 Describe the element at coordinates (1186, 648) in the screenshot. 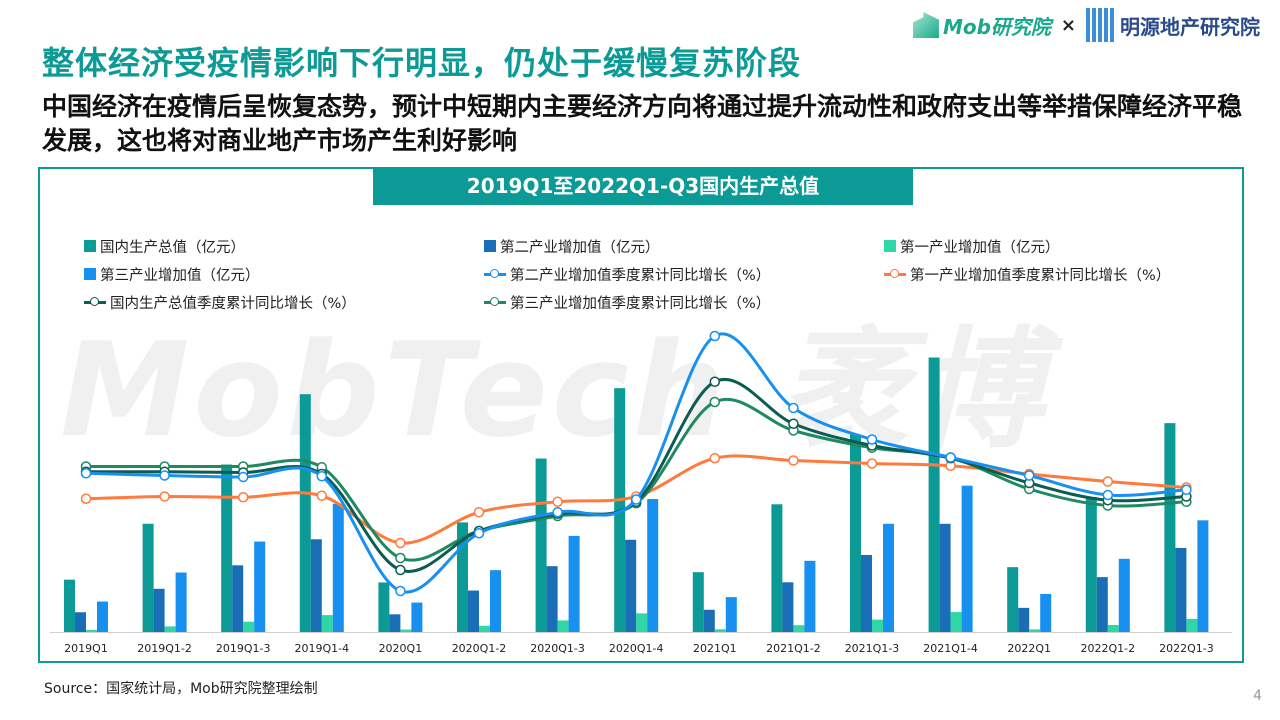

I see `x-tick-label: 2022Q1-3` at that location.